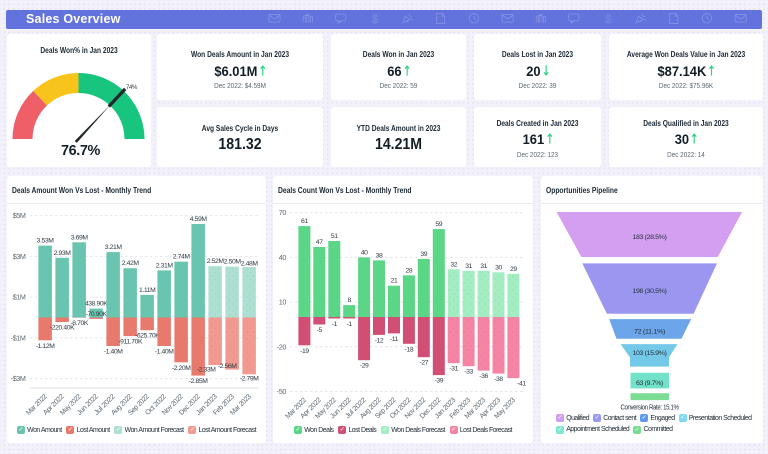 This screenshot has width=768, height=454. I want to click on svg-text: 2.50M, so click(233, 262).